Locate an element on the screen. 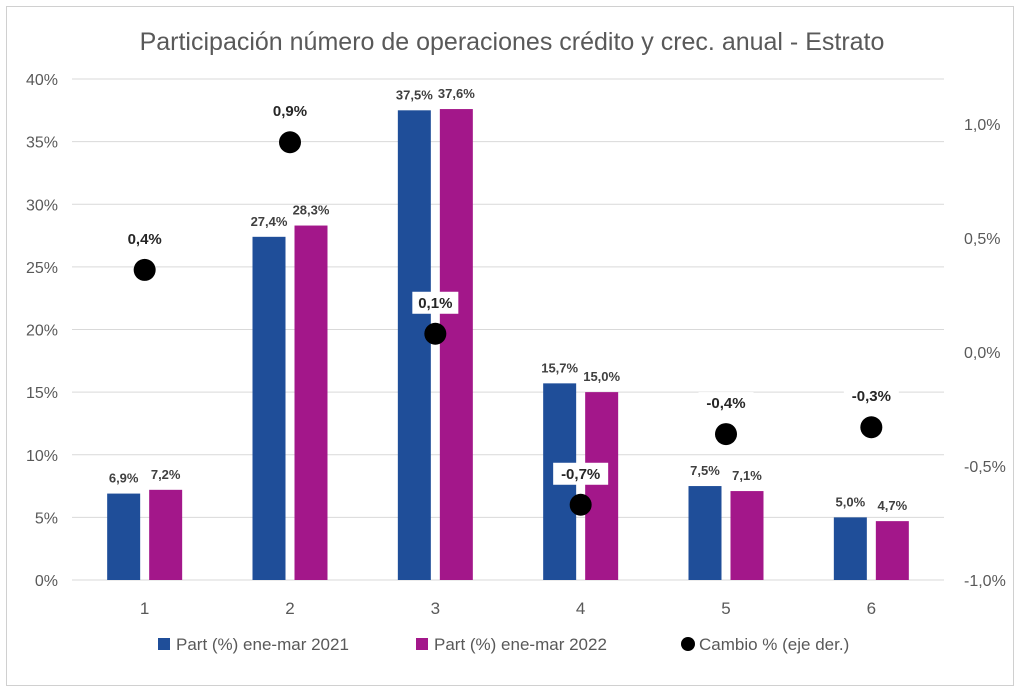 The height and width of the screenshot is (699, 1024). bar-data-label: 5,0% is located at coordinates (851, 501).